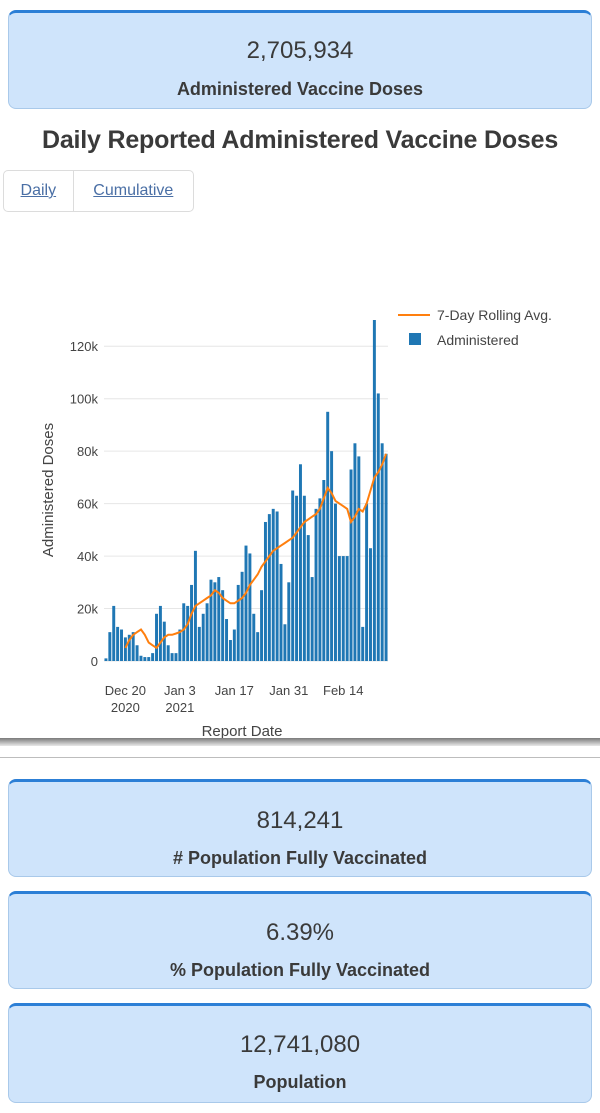 This screenshot has width=600, height=1113. What do you see at coordinates (415, 339) in the screenshot?
I see `legend-bar-swatch` at bounding box center [415, 339].